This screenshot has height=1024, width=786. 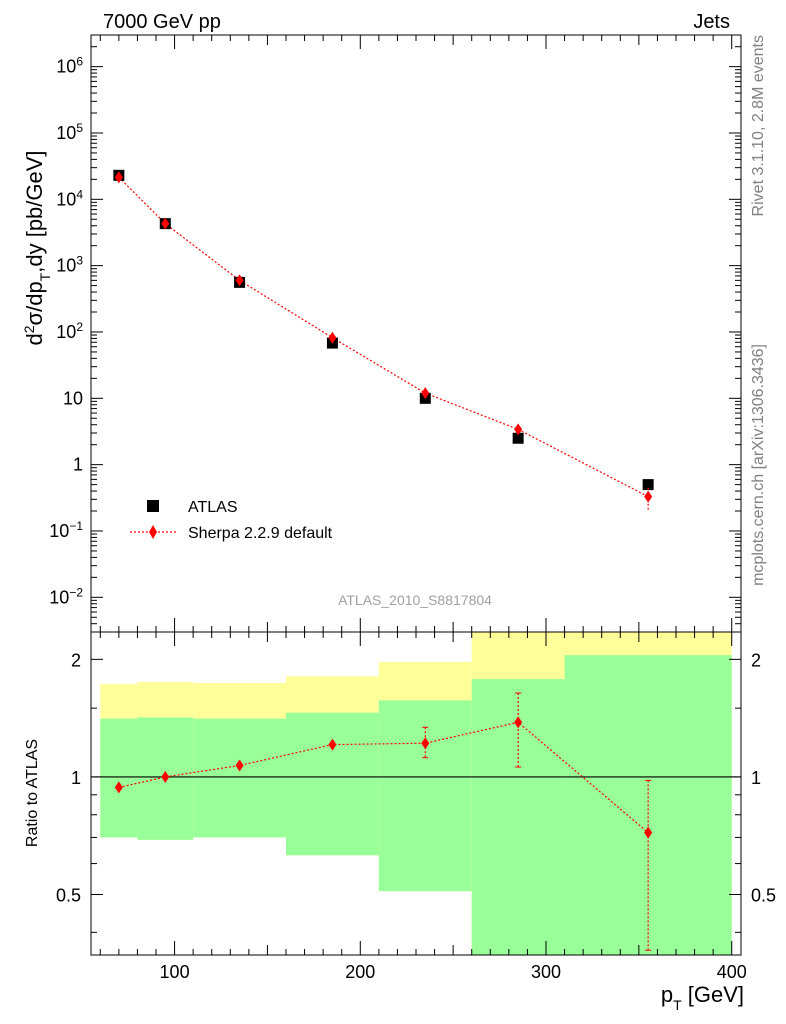 What do you see at coordinates (68, 896) in the screenshot?
I see `ratio-y-tick-label-left: 0.5` at bounding box center [68, 896].